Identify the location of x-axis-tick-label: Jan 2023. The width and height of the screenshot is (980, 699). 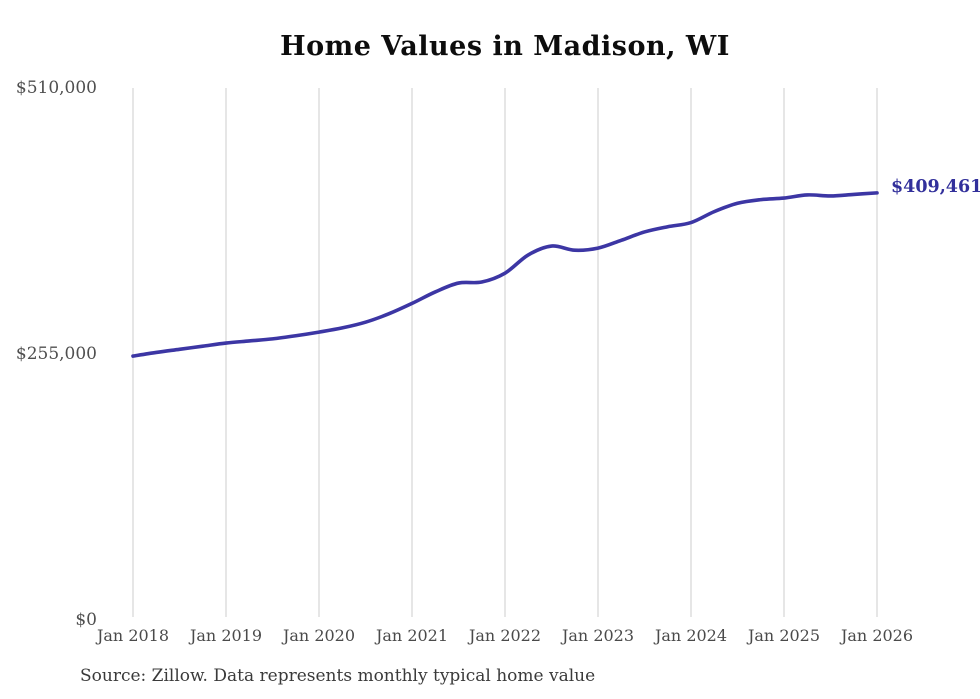
(598, 635).